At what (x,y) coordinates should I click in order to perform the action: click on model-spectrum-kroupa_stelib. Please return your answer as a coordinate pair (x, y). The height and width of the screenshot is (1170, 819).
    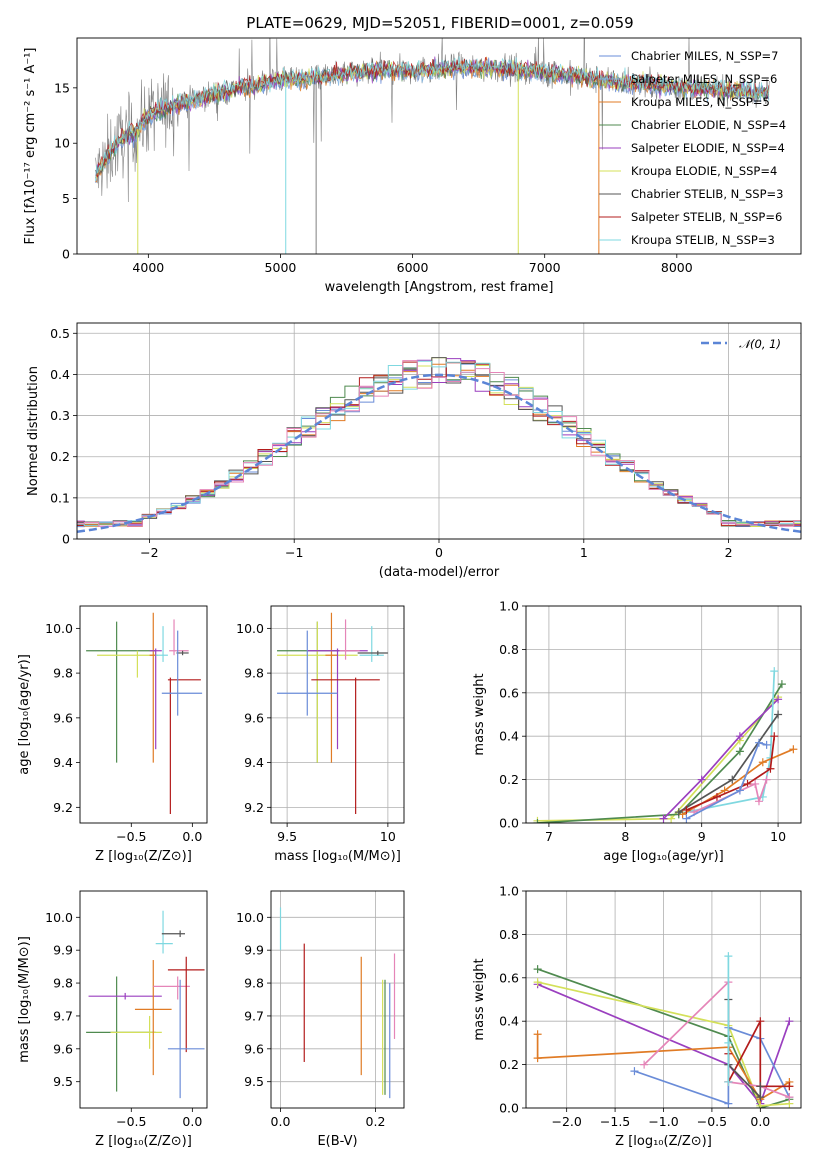
    Looking at the image, I should click on (432, 118).